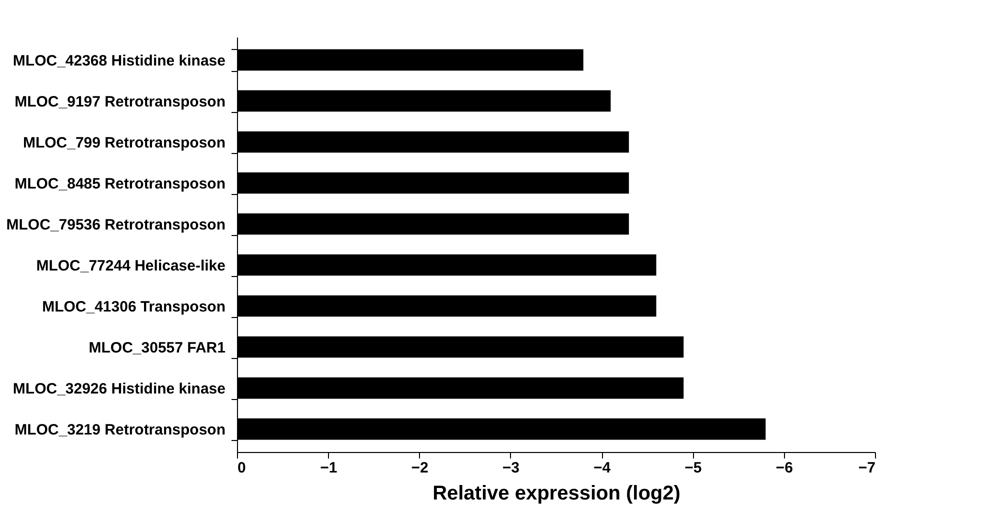 The image size is (997, 531). Describe the element at coordinates (157, 348) in the screenshot. I see `y-tick-label: MLOC_30557 FAR1` at that location.